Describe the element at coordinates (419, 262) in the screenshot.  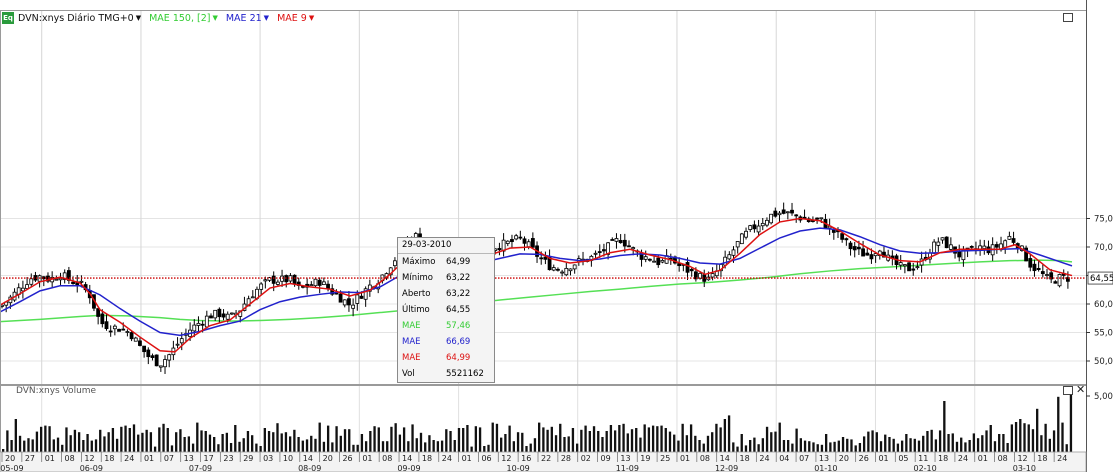
I see `tooltip-row-label: Máximo` at that location.